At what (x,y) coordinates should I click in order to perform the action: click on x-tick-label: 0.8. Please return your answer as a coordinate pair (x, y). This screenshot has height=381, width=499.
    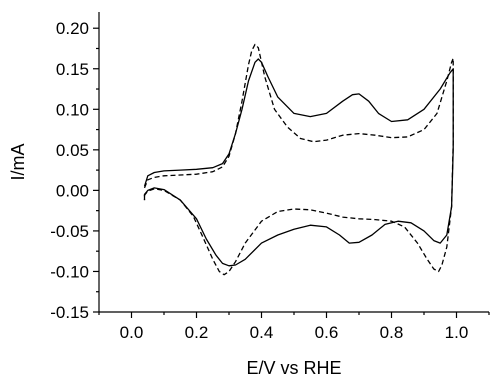
    Looking at the image, I should click on (392, 332).